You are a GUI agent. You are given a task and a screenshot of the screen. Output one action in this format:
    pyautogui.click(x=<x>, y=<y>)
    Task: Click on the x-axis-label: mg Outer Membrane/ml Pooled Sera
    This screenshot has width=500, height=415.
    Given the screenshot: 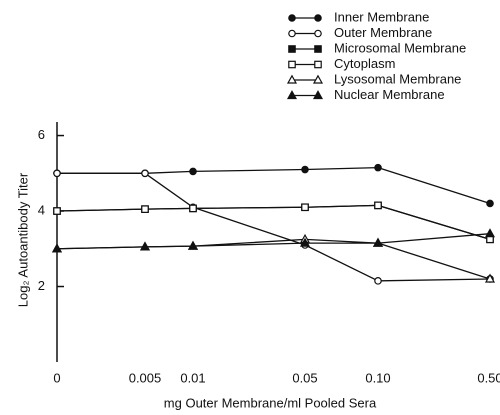 What is the action you would take?
    pyautogui.click(x=270, y=402)
    